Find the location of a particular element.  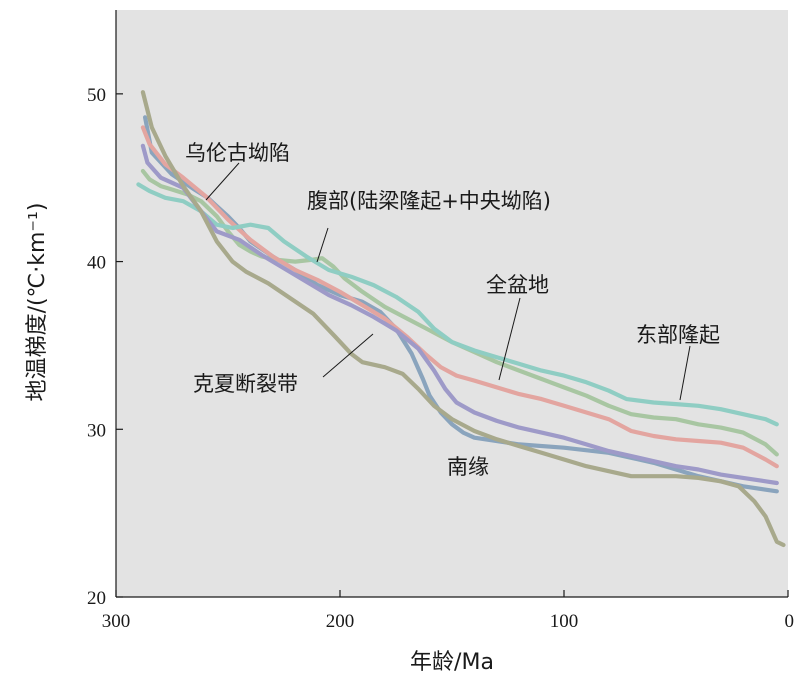

y-tick-label: 30 is located at coordinates (96, 430).